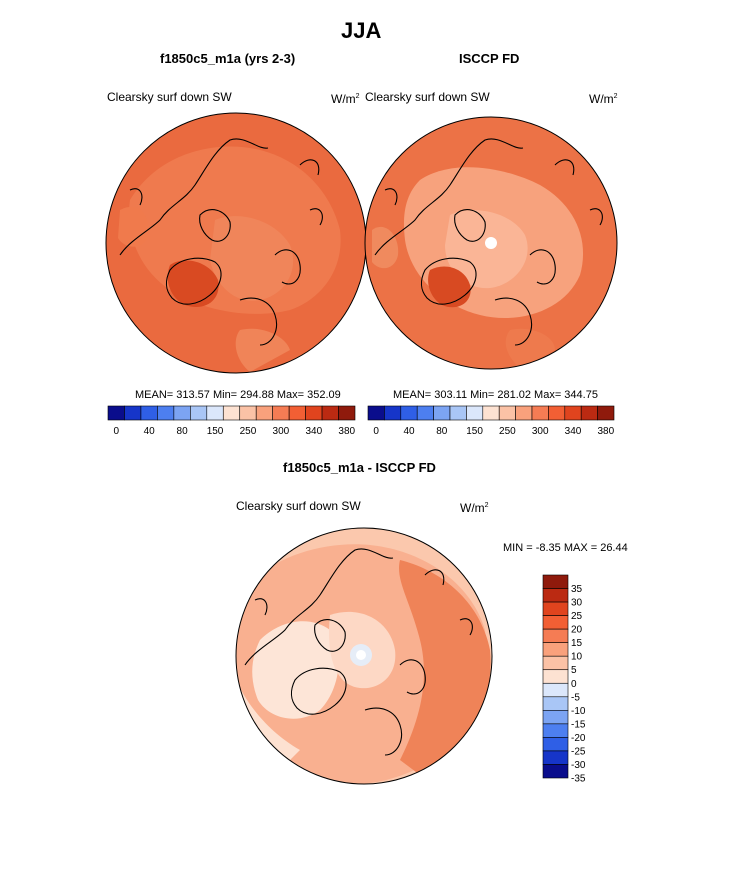 This screenshot has width=733, height=882. Describe the element at coordinates (573, 431) in the screenshot. I see `colorbar-2-tick-label: 340` at that location.